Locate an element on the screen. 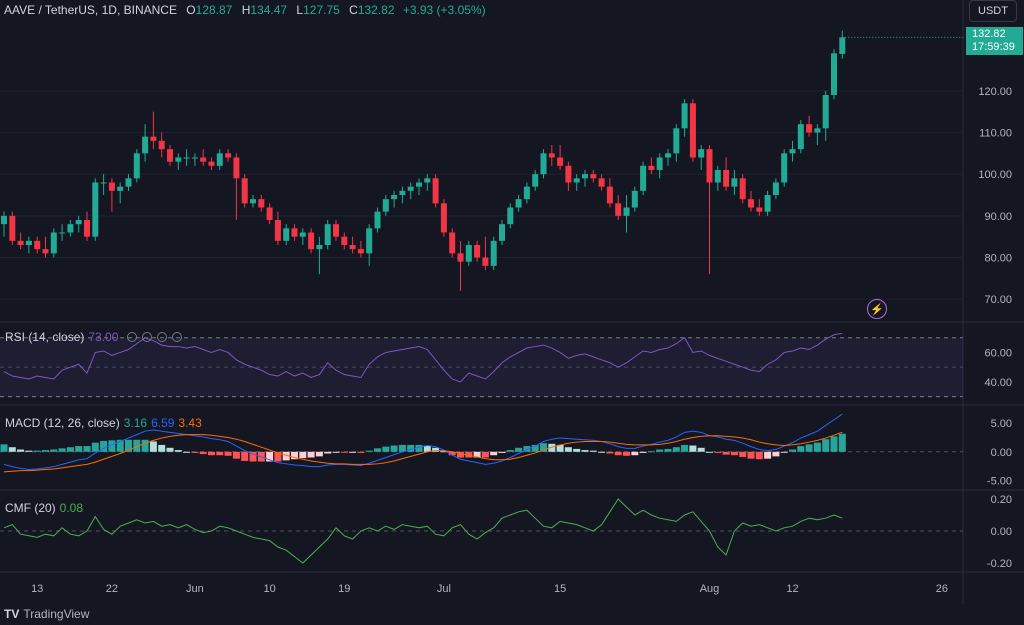 The height and width of the screenshot is (625, 1024). bar-countdown: 17:59:39 is located at coordinates (993, 47).